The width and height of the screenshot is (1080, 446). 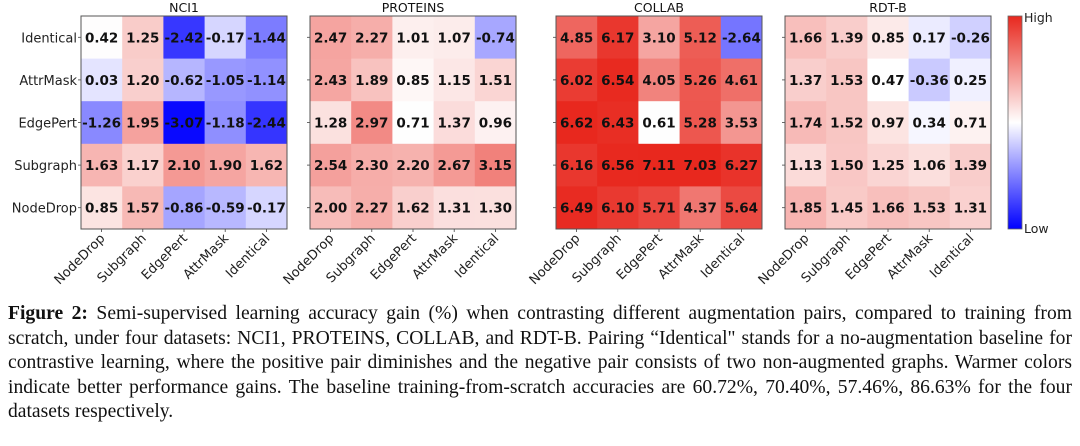 What do you see at coordinates (371, 166) in the screenshot?
I see `cell-value: 2.30` at bounding box center [371, 166].